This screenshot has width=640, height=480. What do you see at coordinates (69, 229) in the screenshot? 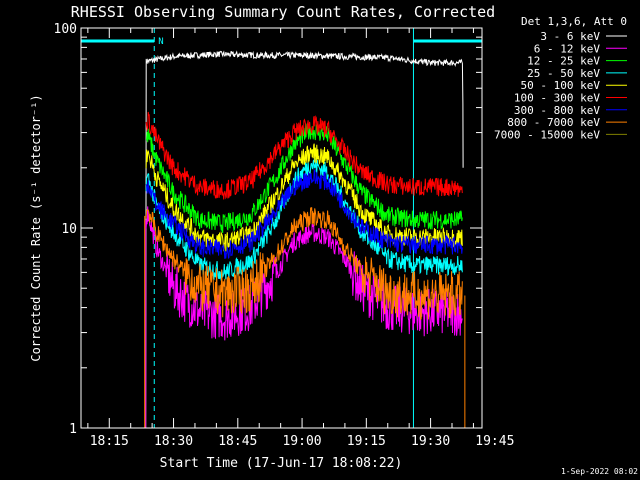
I see `y-tick-label: 10` at bounding box center [69, 229].